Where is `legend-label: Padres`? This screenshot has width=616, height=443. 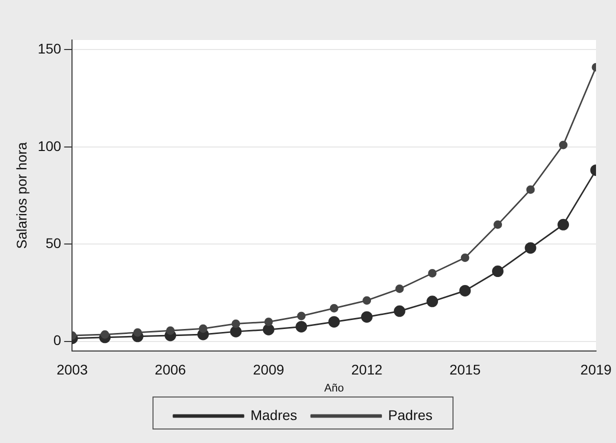
legend-label: Padres is located at coordinates (410, 414).